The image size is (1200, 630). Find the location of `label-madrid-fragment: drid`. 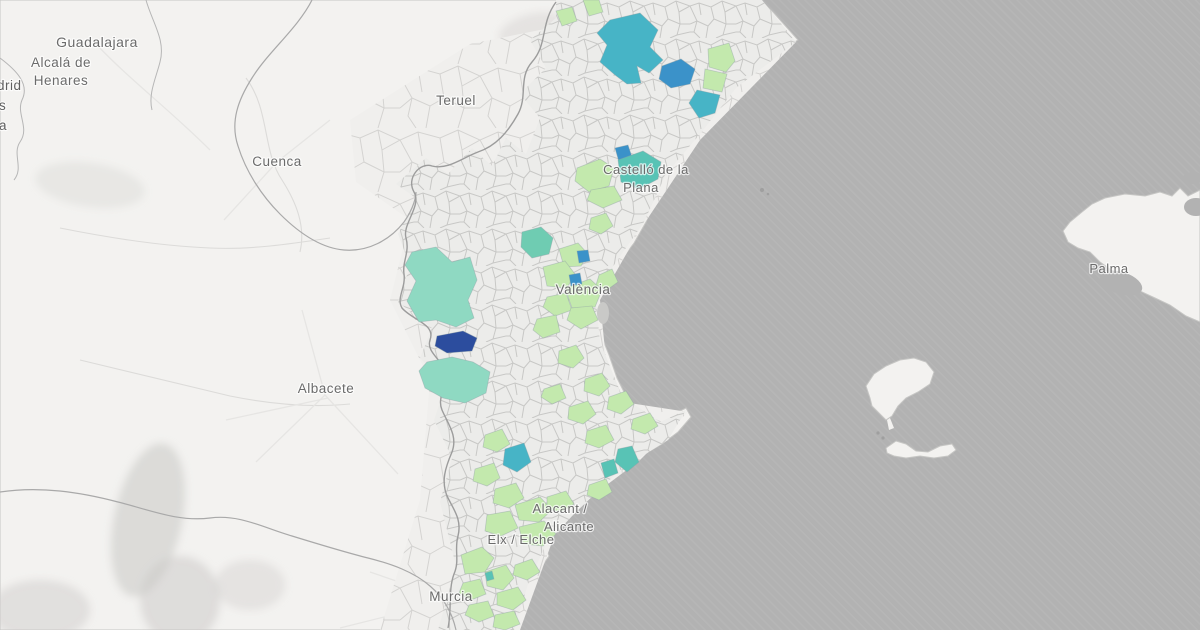

label-madrid-fragment: drid is located at coordinates (11, 85).